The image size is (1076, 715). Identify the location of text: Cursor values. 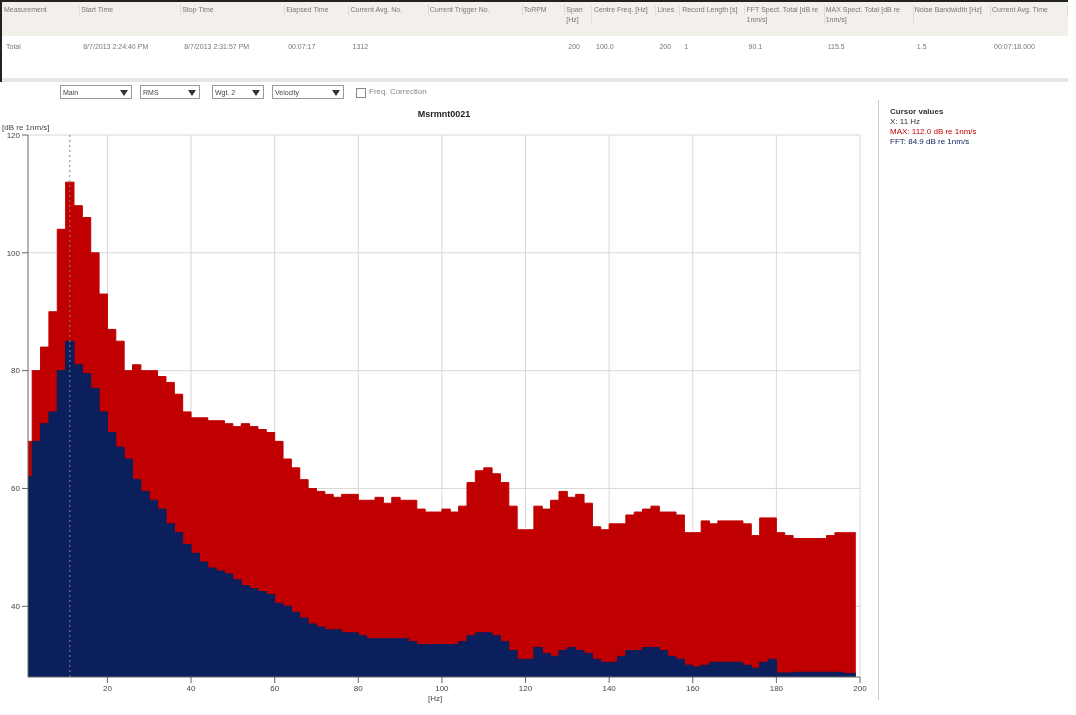
(917, 111).